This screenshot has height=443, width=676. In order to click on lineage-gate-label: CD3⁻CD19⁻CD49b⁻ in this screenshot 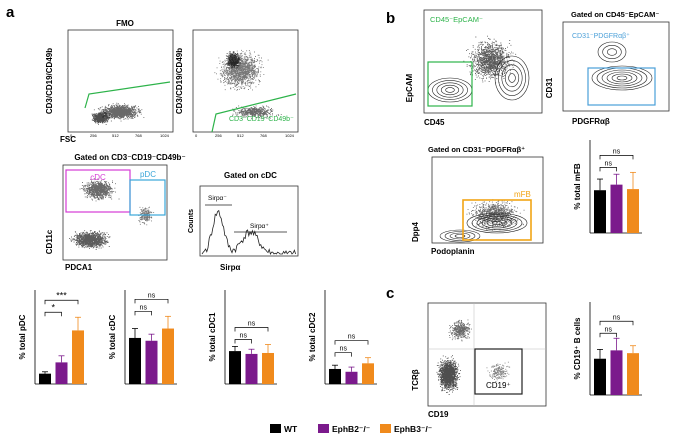, I will do `click(261, 119)`.